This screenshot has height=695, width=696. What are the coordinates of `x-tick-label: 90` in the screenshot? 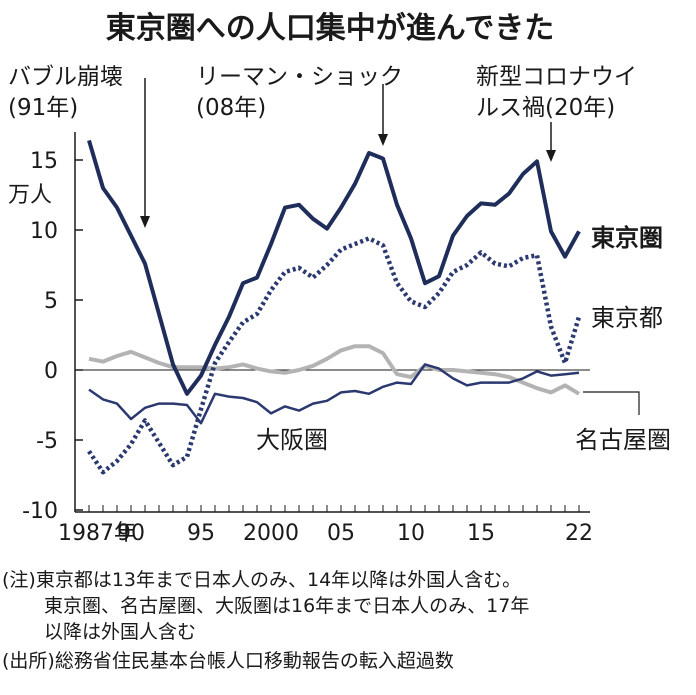 It's located at (131, 533).